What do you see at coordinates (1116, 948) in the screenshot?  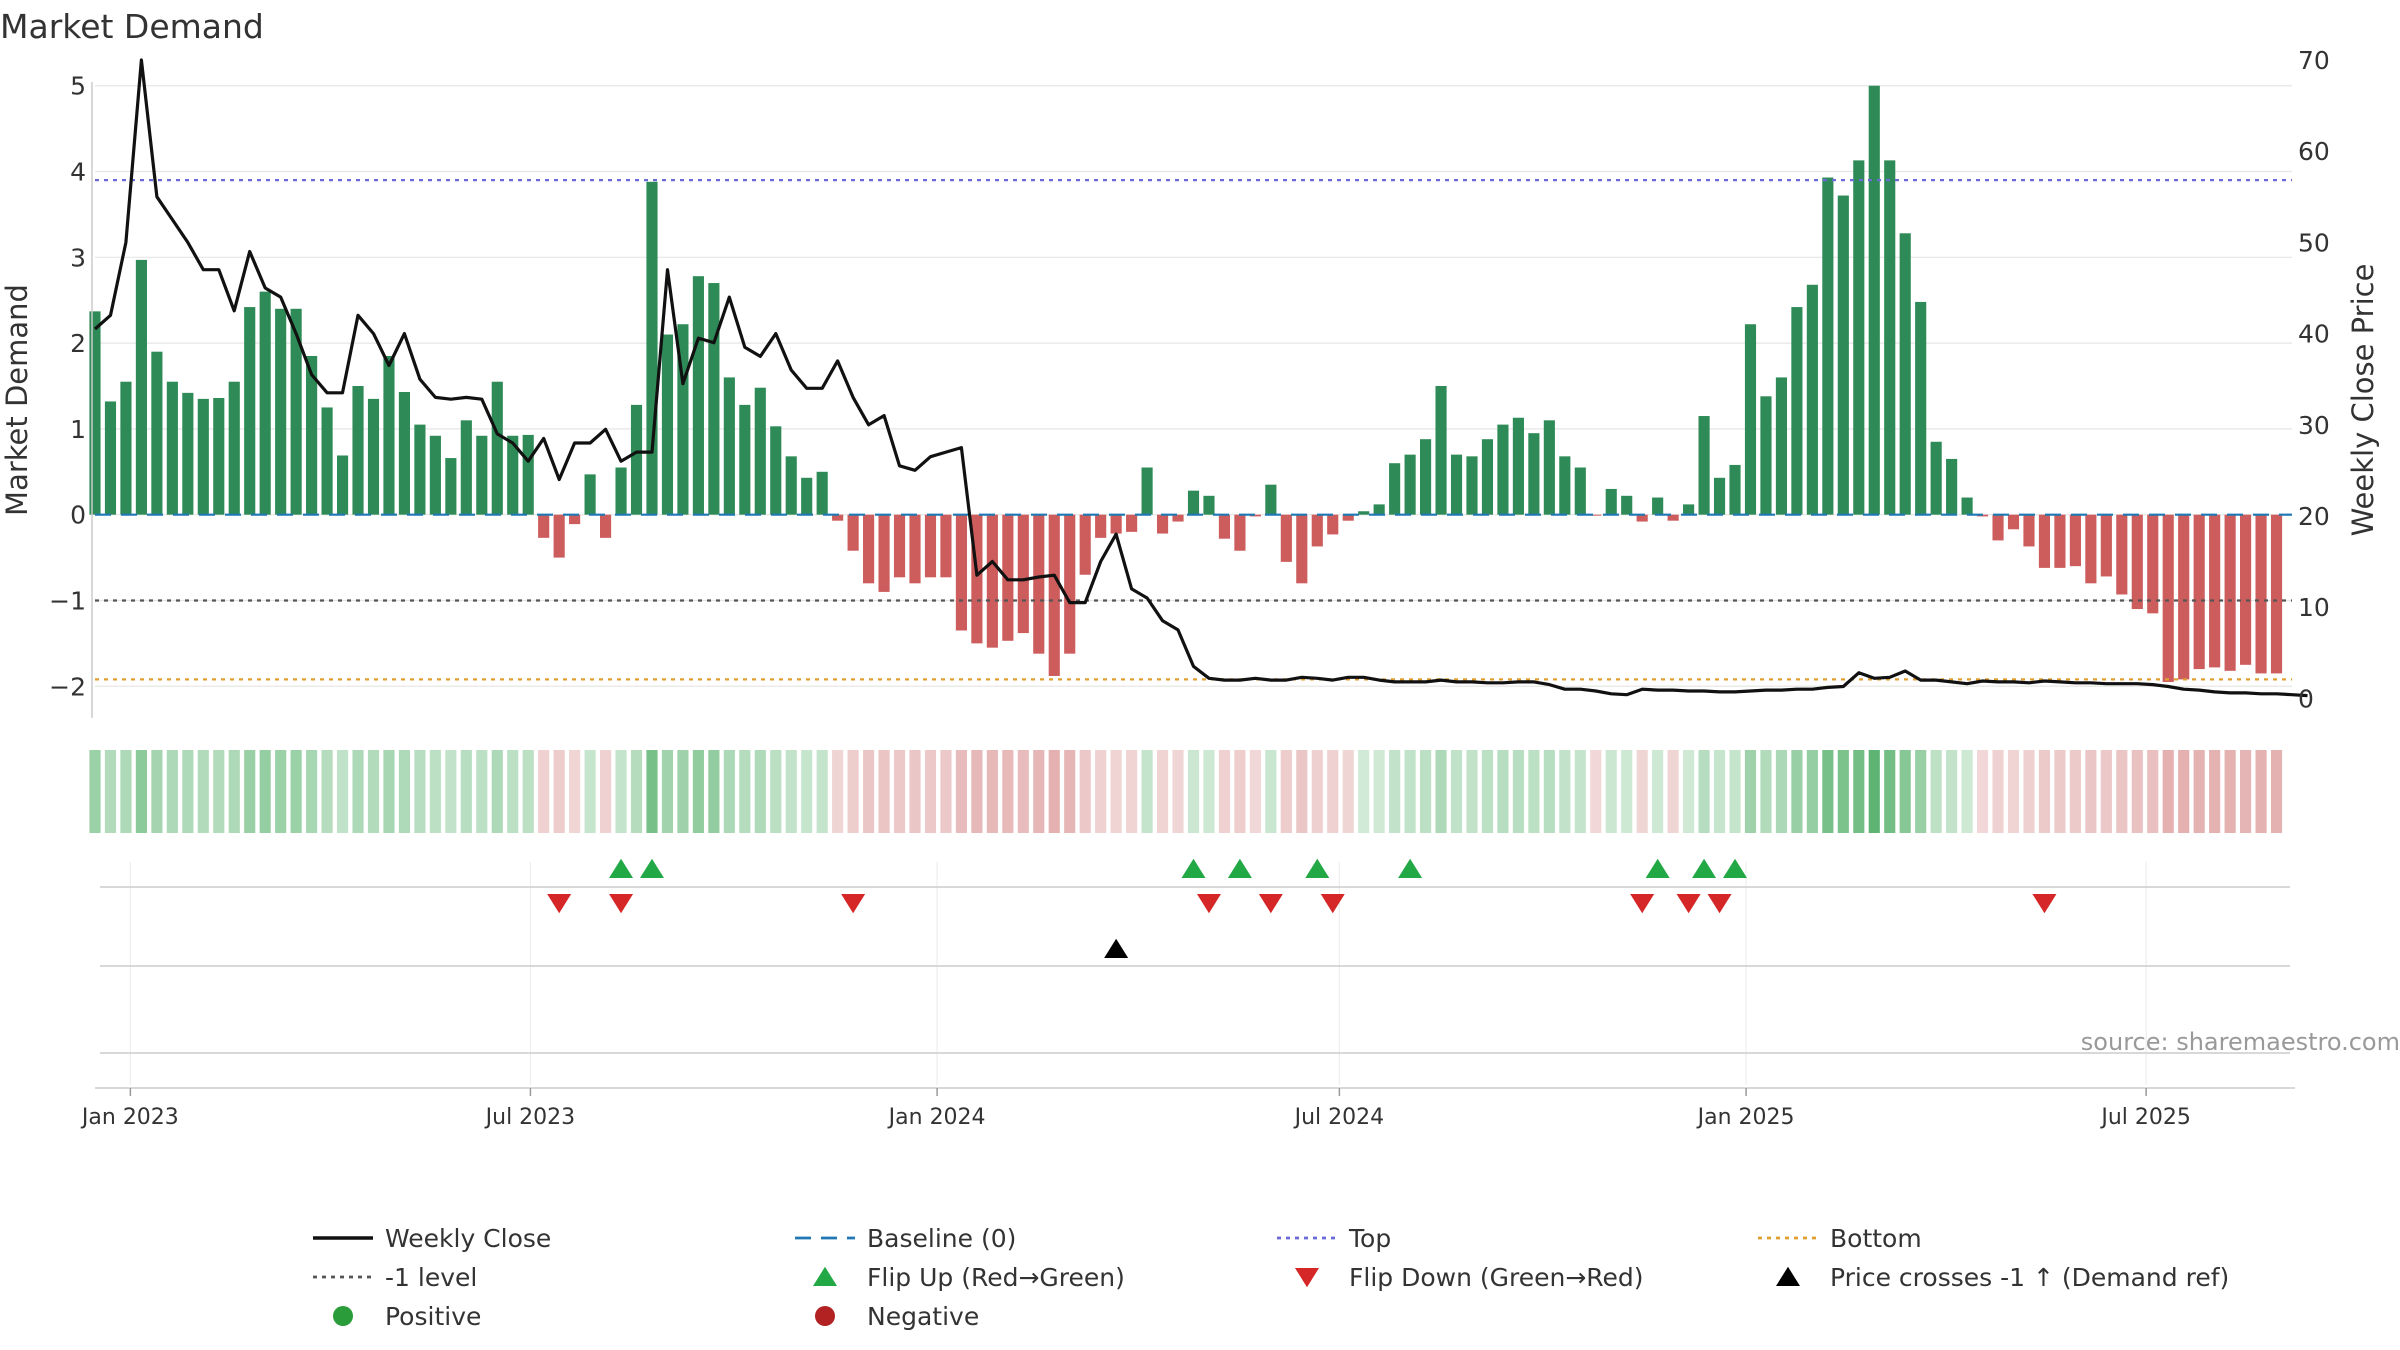 I see `price-cross-marker` at bounding box center [1116, 948].